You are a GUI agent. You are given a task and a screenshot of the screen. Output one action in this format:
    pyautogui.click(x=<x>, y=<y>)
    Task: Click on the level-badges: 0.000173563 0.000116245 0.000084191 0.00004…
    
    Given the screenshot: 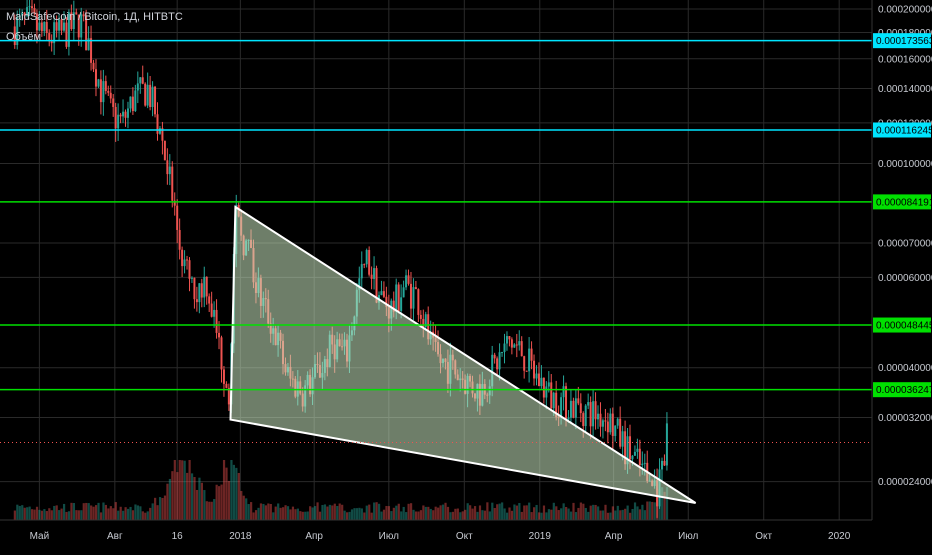 What is the action you would take?
    pyautogui.click(x=902, y=215)
    